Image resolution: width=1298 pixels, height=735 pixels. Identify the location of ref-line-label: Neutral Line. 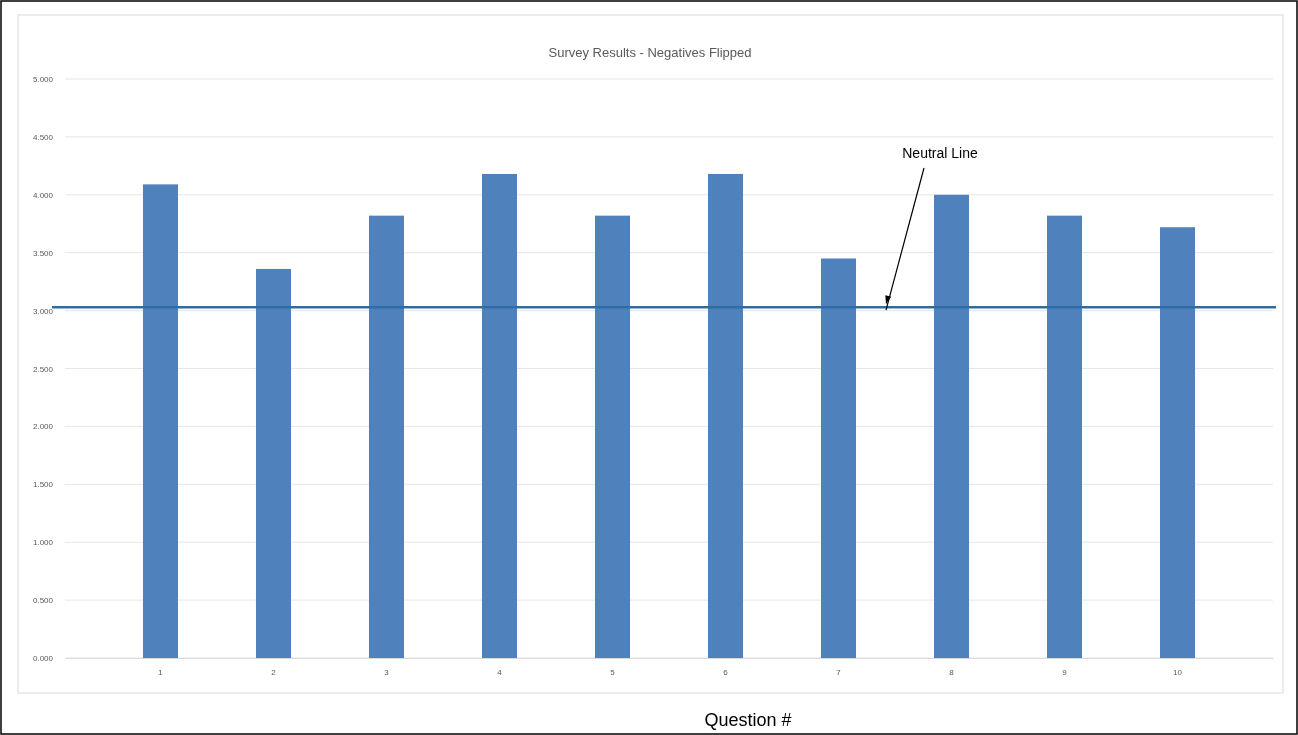
(940, 153).